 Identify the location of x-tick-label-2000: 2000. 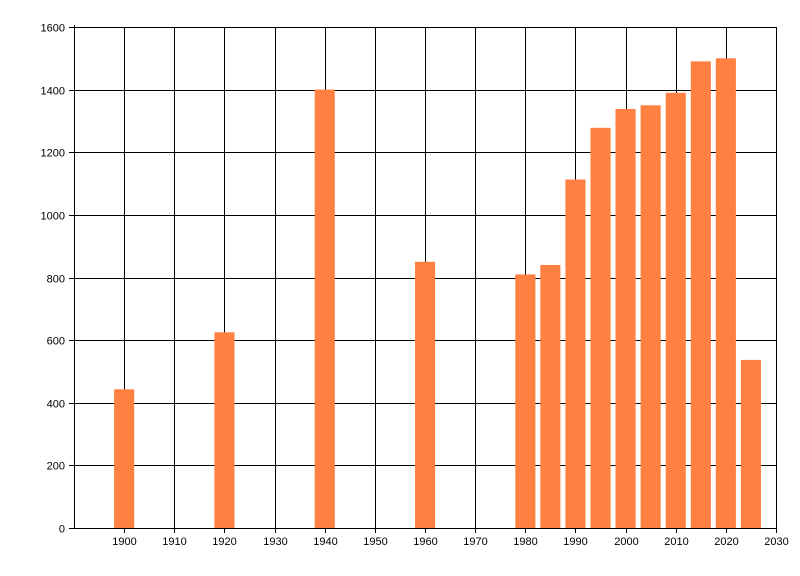
(626, 542).